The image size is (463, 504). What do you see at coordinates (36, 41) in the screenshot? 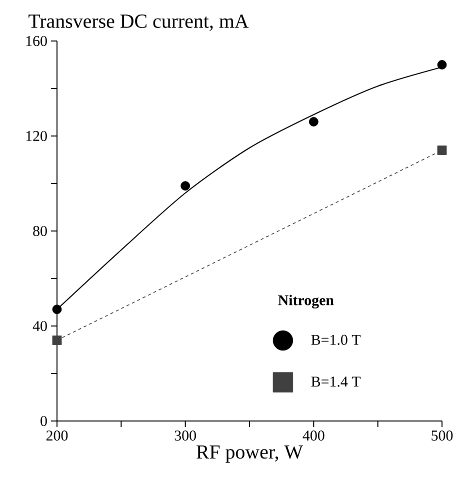
I see `y-tick-label: 160` at bounding box center [36, 41].